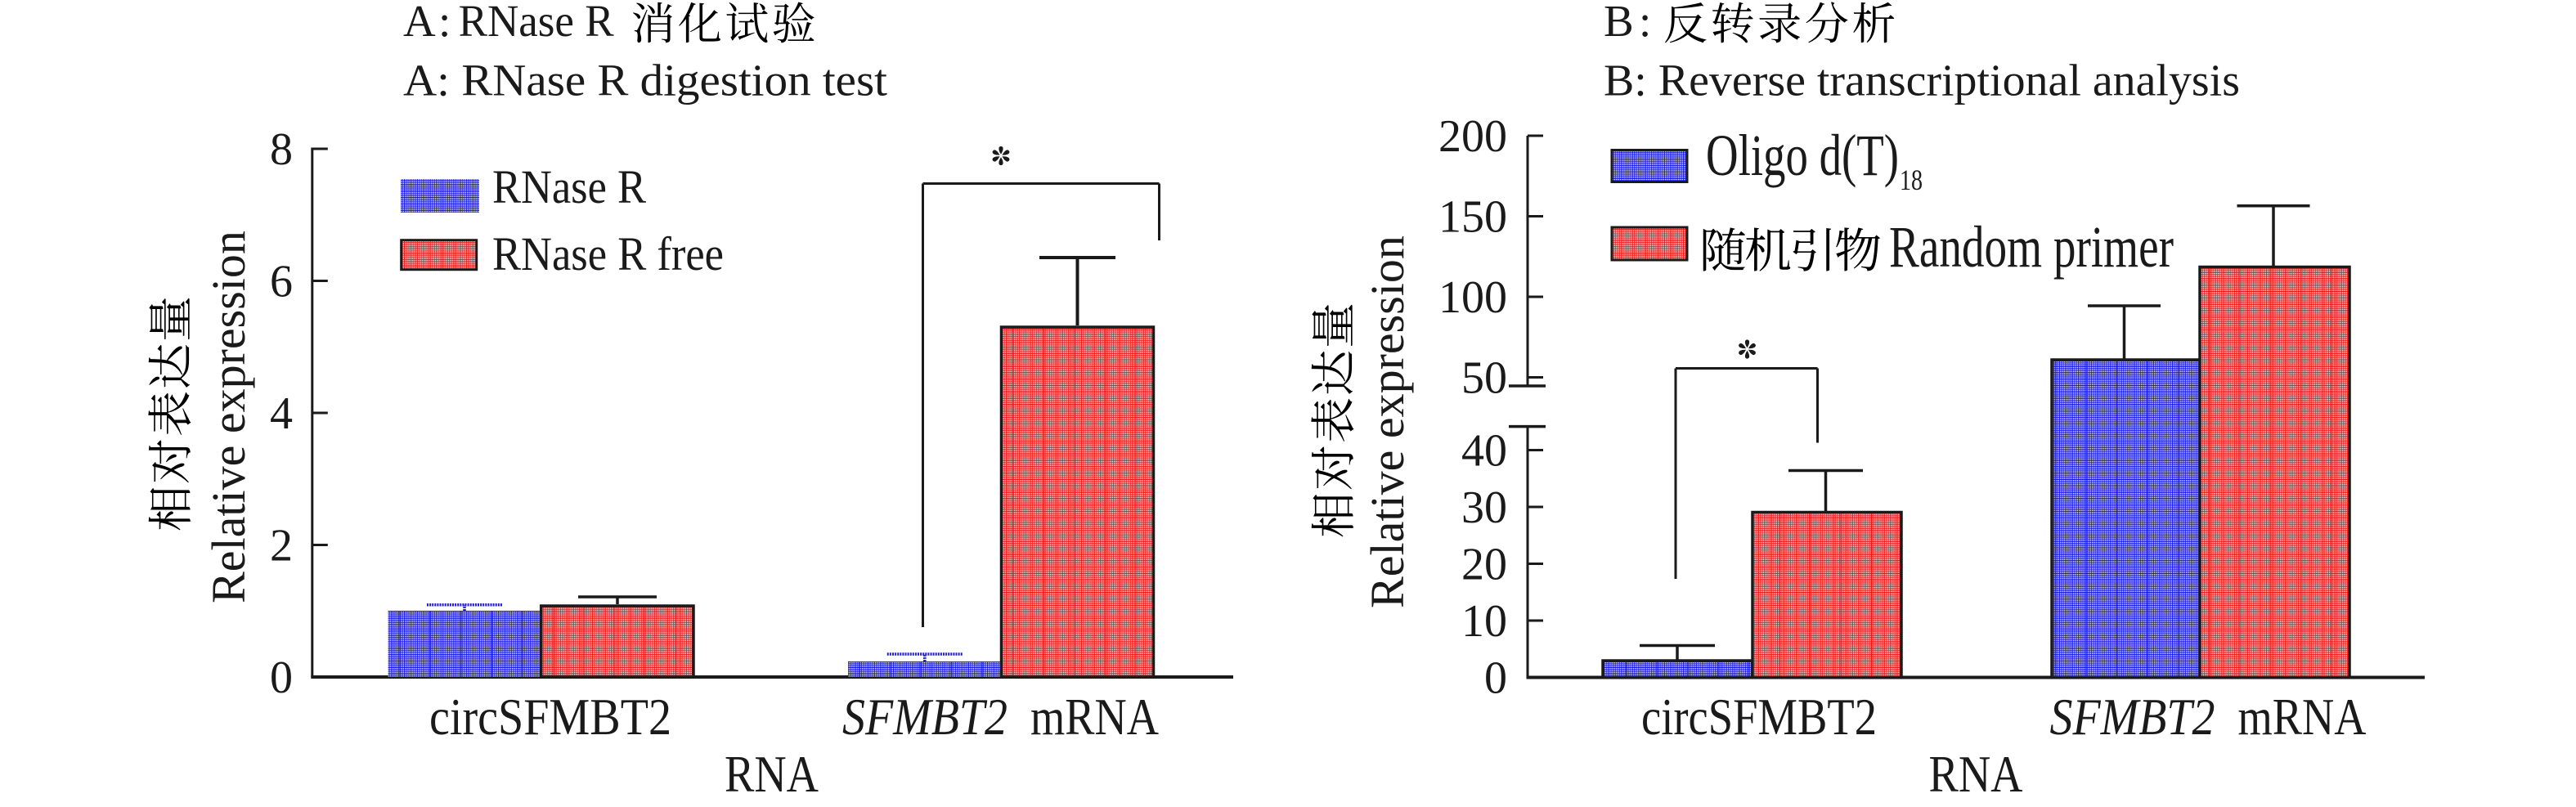 This screenshot has width=2576, height=807. What do you see at coordinates (1472, 136) in the screenshot?
I see `svg-text: 200` at bounding box center [1472, 136].